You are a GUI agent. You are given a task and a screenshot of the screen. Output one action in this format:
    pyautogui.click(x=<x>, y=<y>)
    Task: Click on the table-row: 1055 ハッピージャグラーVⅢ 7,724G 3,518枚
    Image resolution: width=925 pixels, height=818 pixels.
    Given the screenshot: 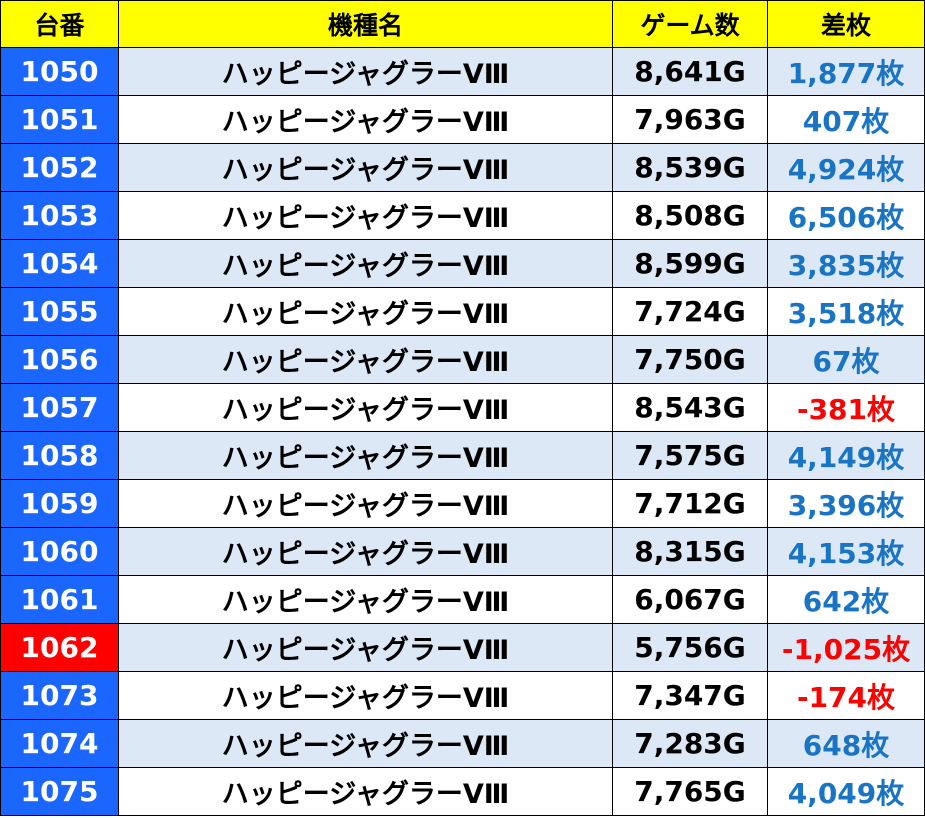 What is the action you would take?
    pyautogui.click(x=462, y=311)
    